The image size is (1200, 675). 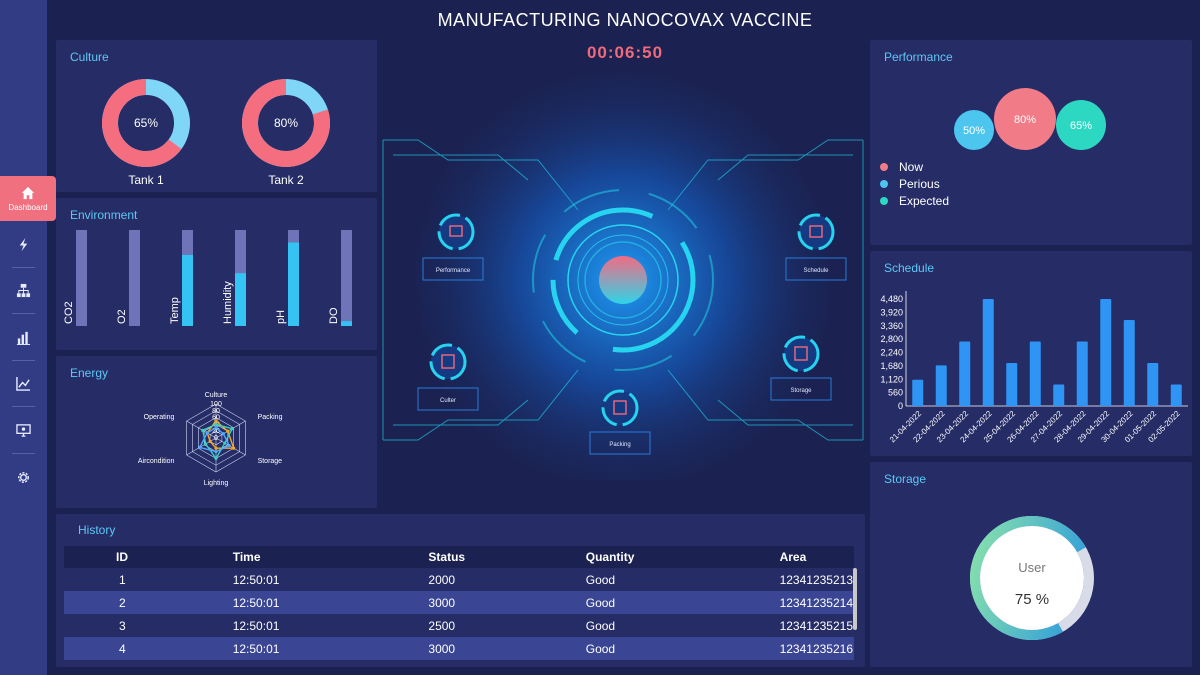 What do you see at coordinates (909, 268) in the screenshot?
I see `panel-title: Schedule` at bounding box center [909, 268].